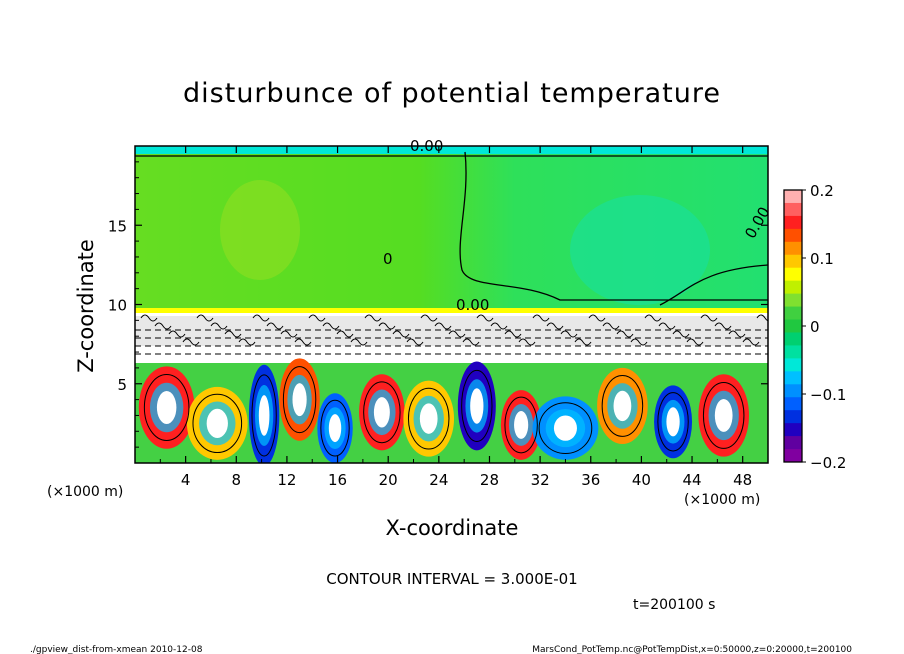 The image size is (904, 654). Describe the element at coordinates (452, 528) in the screenshot. I see `x-axis-label: X-coordinate` at that location.